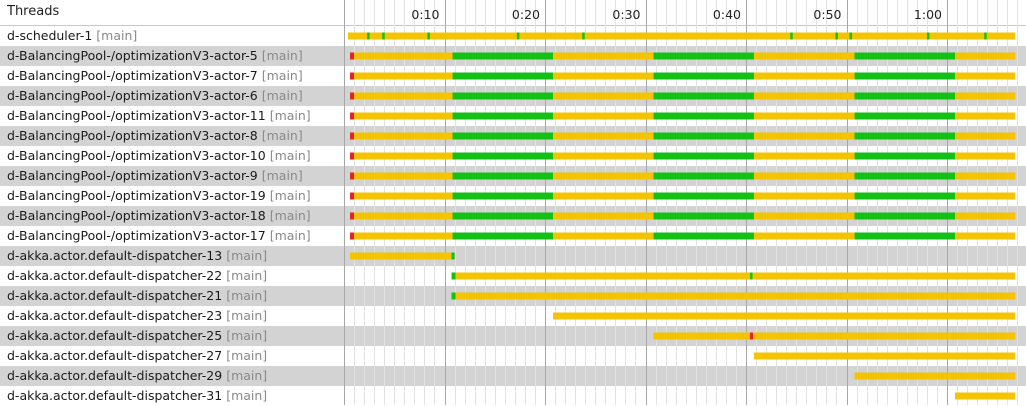 The width and height of the screenshot is (1026, 406). I want to click on thread-row-label: d-akka.actor.default-dispatcher-22 [main], so click(171, 276).